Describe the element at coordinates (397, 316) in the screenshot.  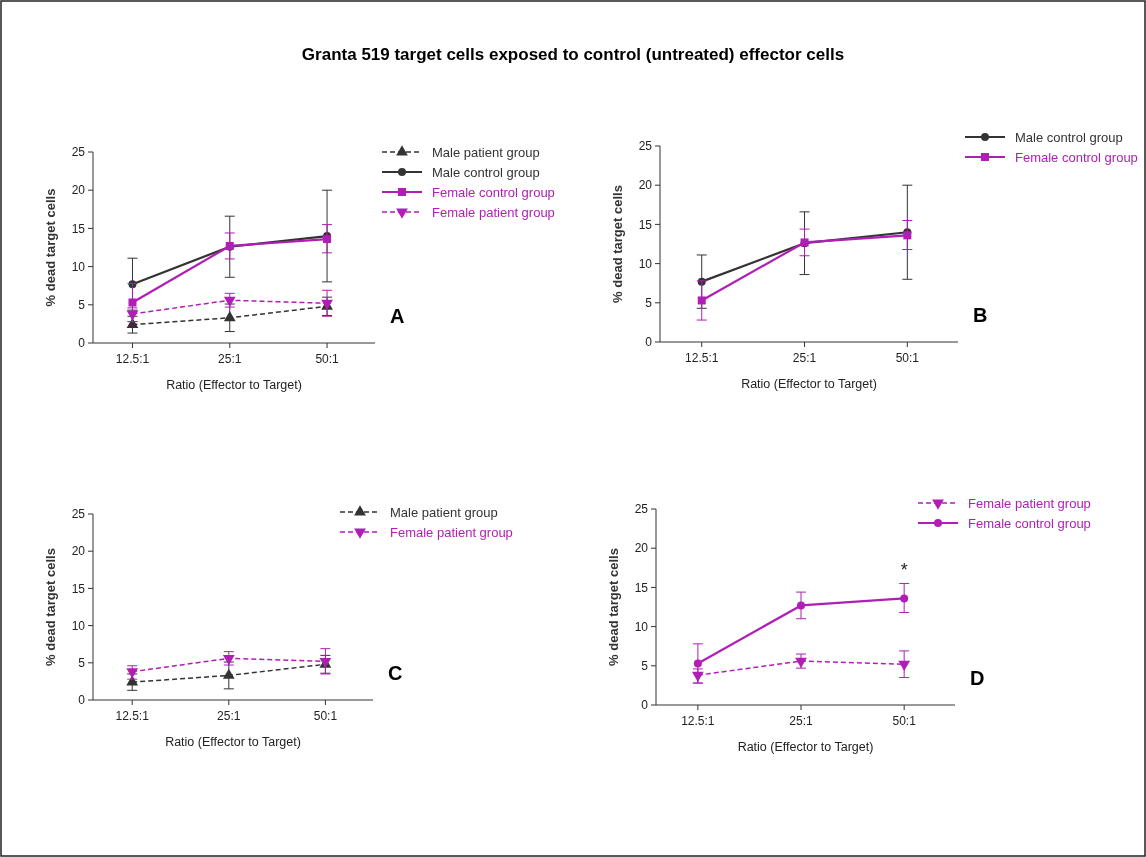
I see `text: A` at that location.